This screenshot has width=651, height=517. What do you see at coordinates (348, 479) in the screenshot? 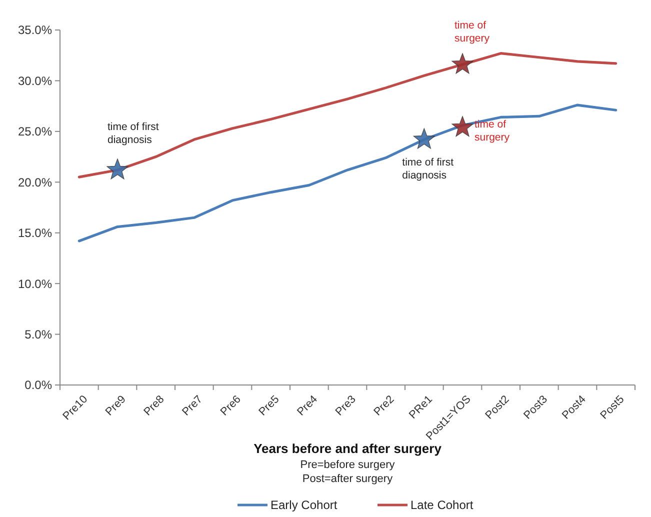
I see `text: Post=after surgery` at bounding box center [348, 479].